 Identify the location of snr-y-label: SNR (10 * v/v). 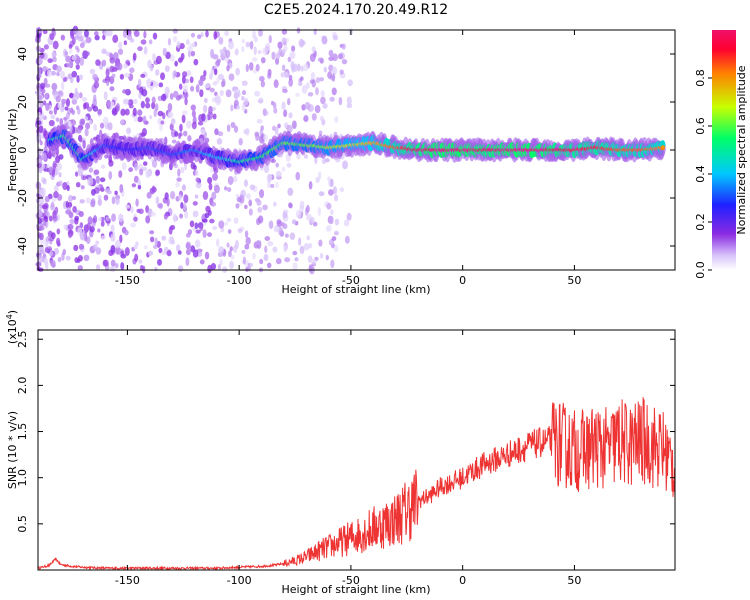
(12, 450).